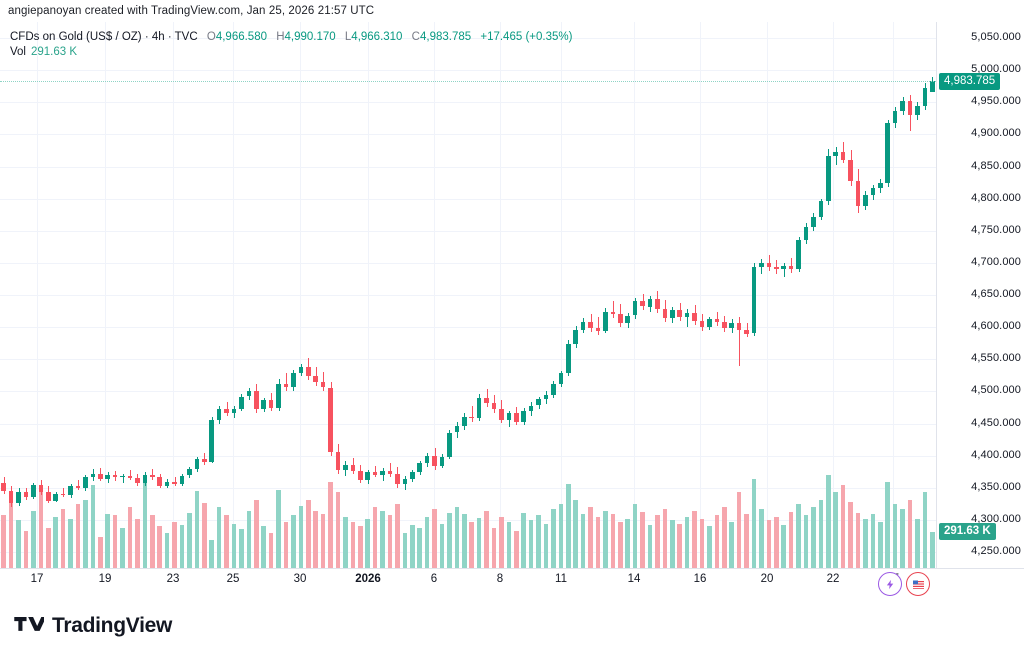 This screenshot has height=661, width=1024. What do you see at coordinates (890, 584) in the screenshot?
I see `lightning-icon` at bounding box center [890, 584].